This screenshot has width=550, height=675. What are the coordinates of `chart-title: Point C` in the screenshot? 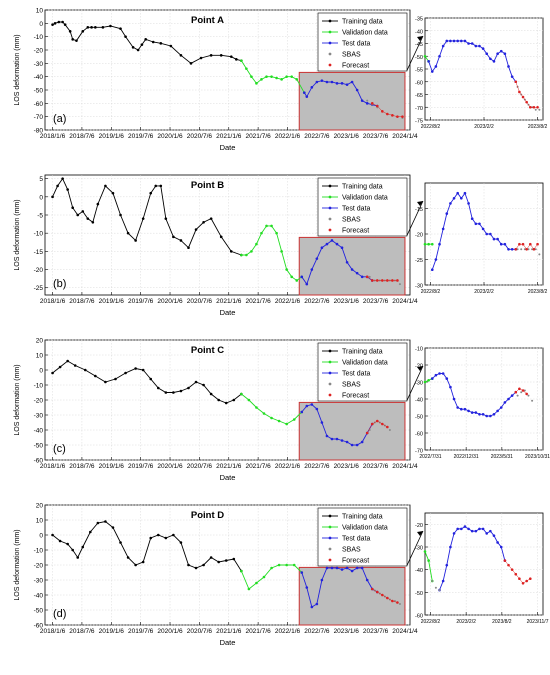 It's located at (207, 350).